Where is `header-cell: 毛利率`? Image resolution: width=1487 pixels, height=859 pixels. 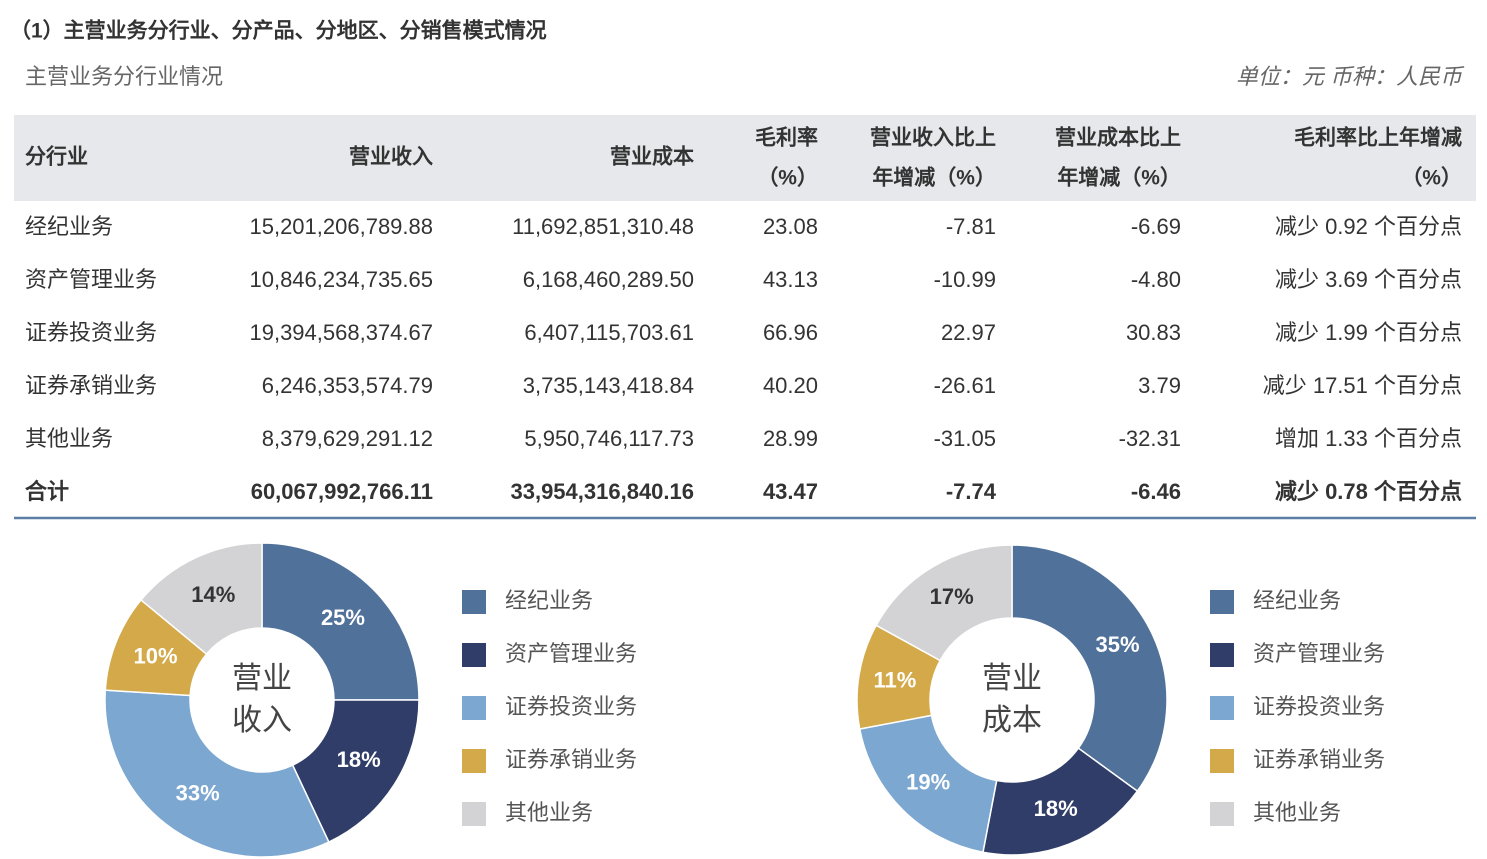 header-cell: 毛利率 is located at coordinates (786, 138).